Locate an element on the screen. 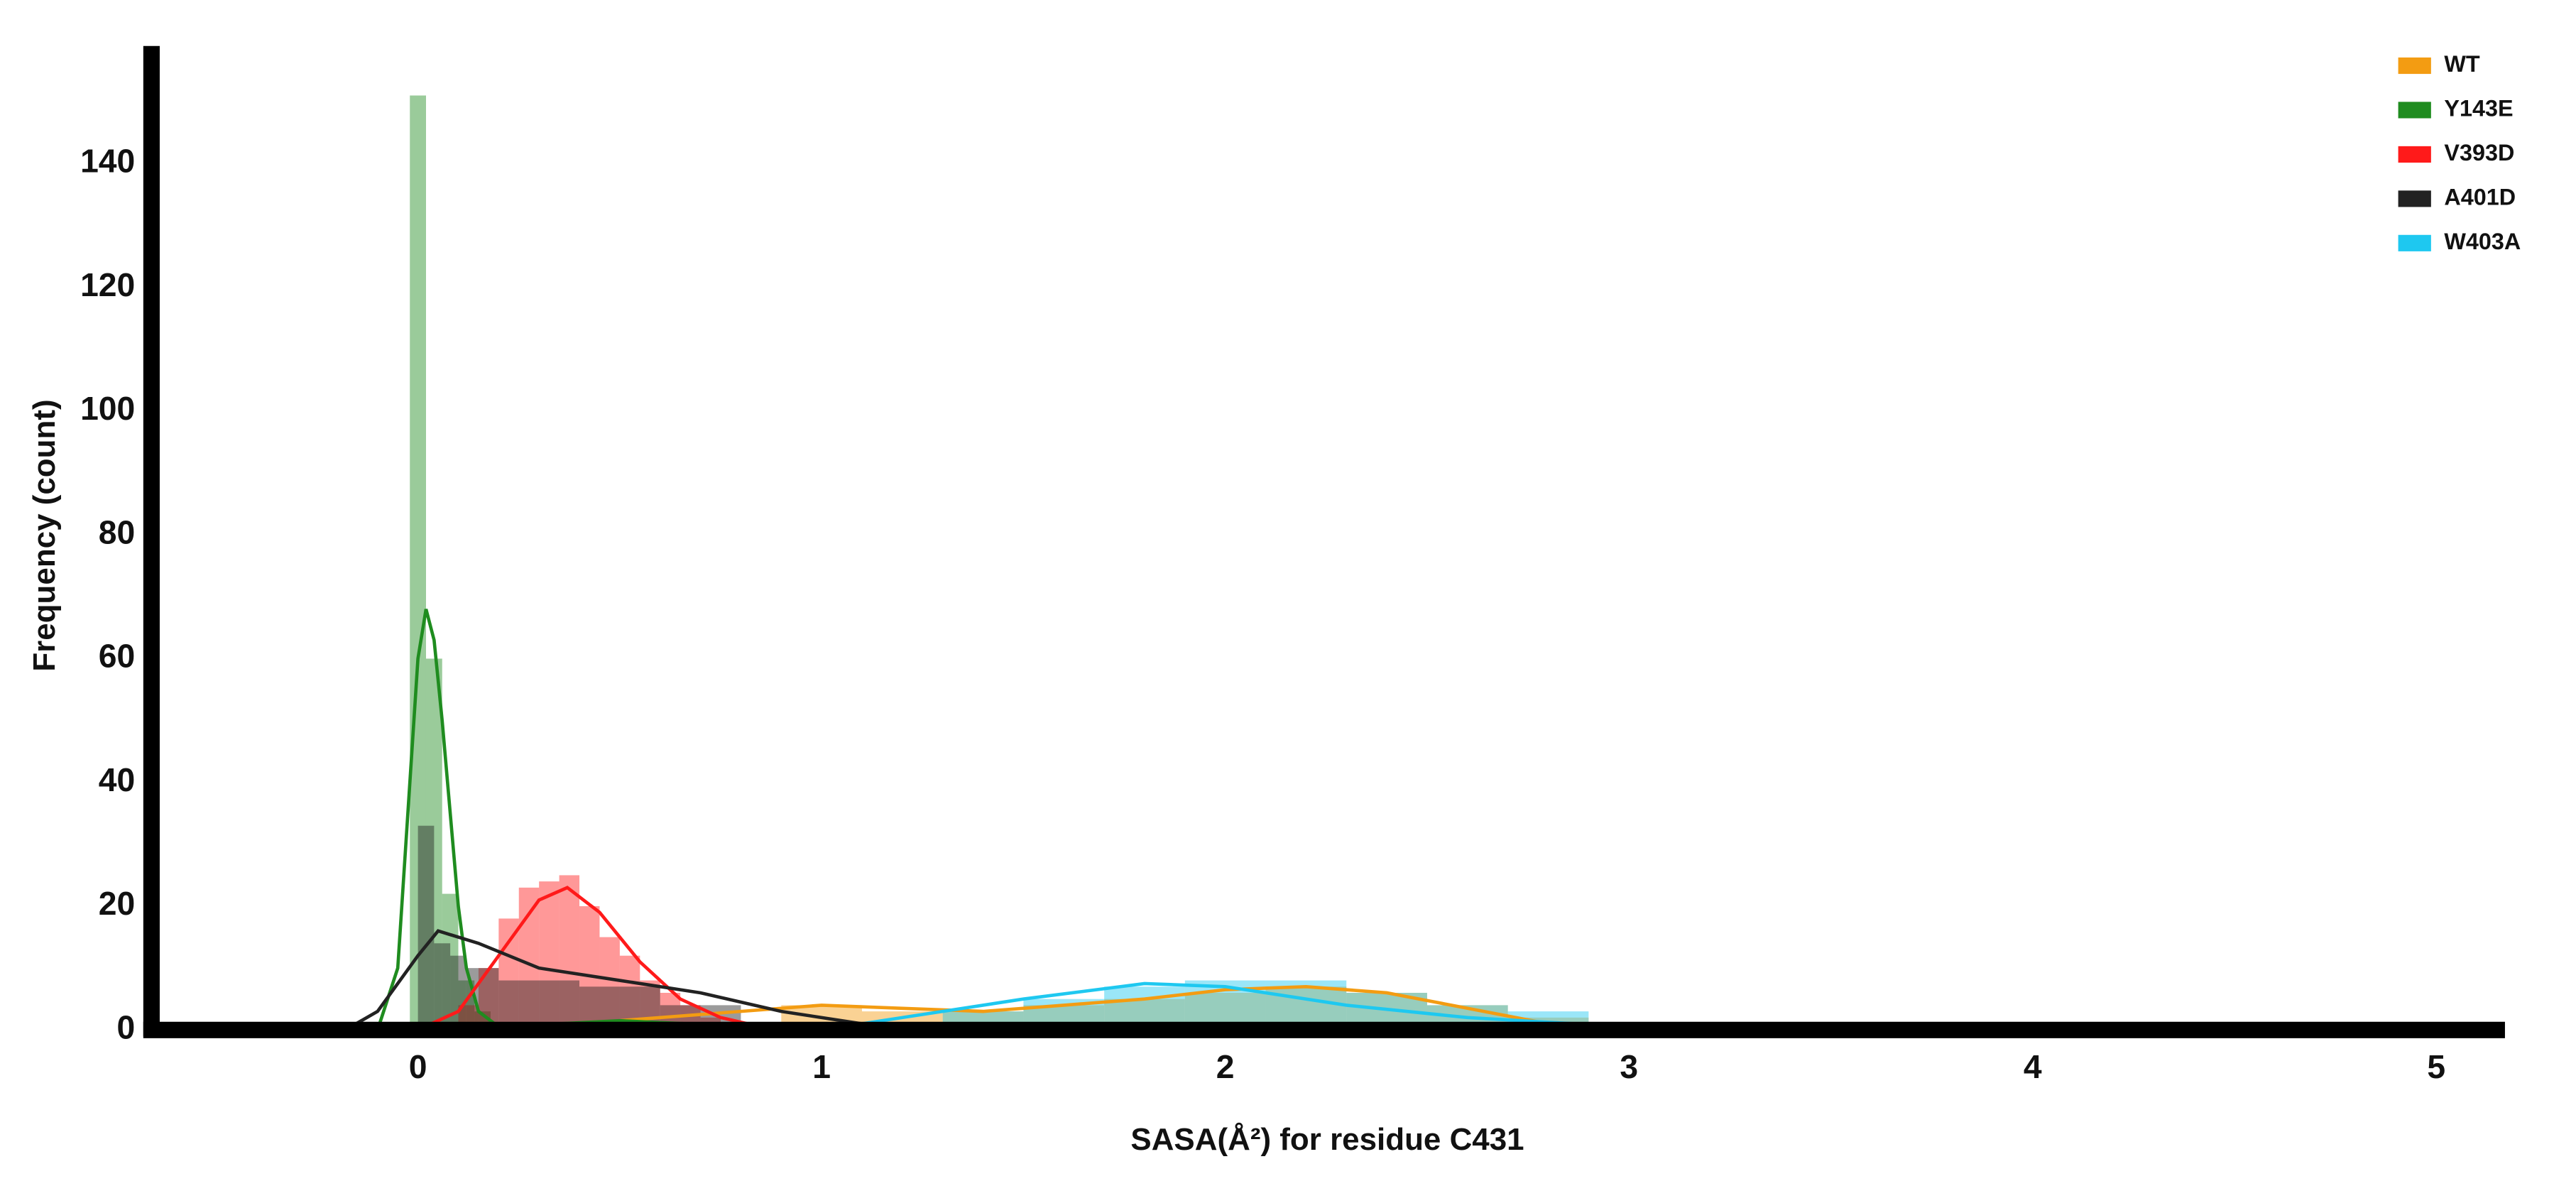  y-tick-label: 60 is located at coordinates (117, 656).